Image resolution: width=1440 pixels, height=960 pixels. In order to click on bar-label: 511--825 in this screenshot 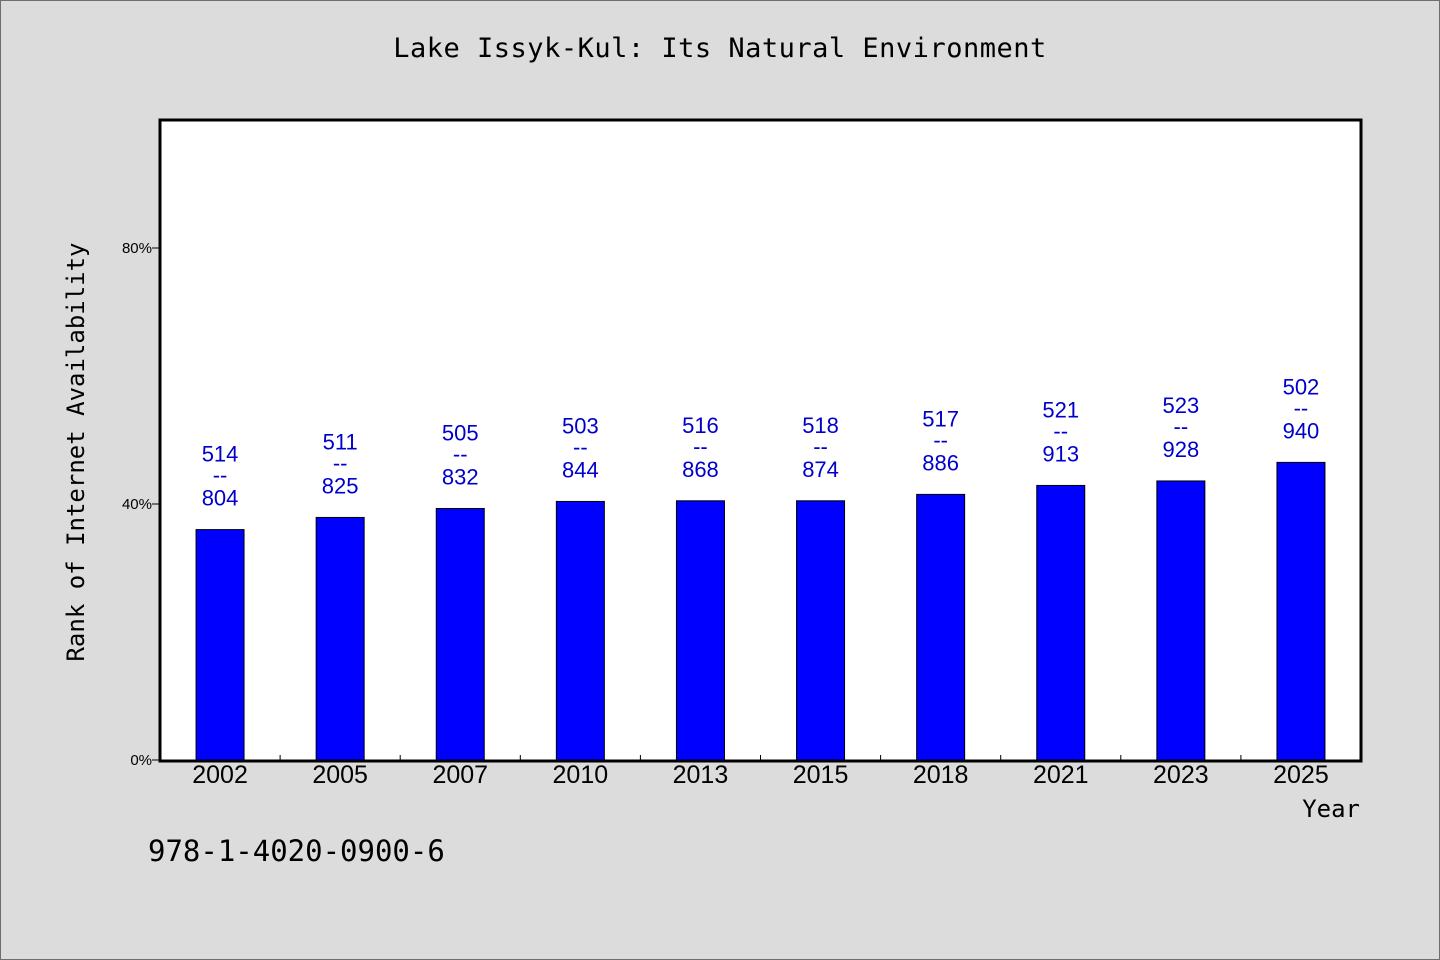, I will do `click(340, 463)`.